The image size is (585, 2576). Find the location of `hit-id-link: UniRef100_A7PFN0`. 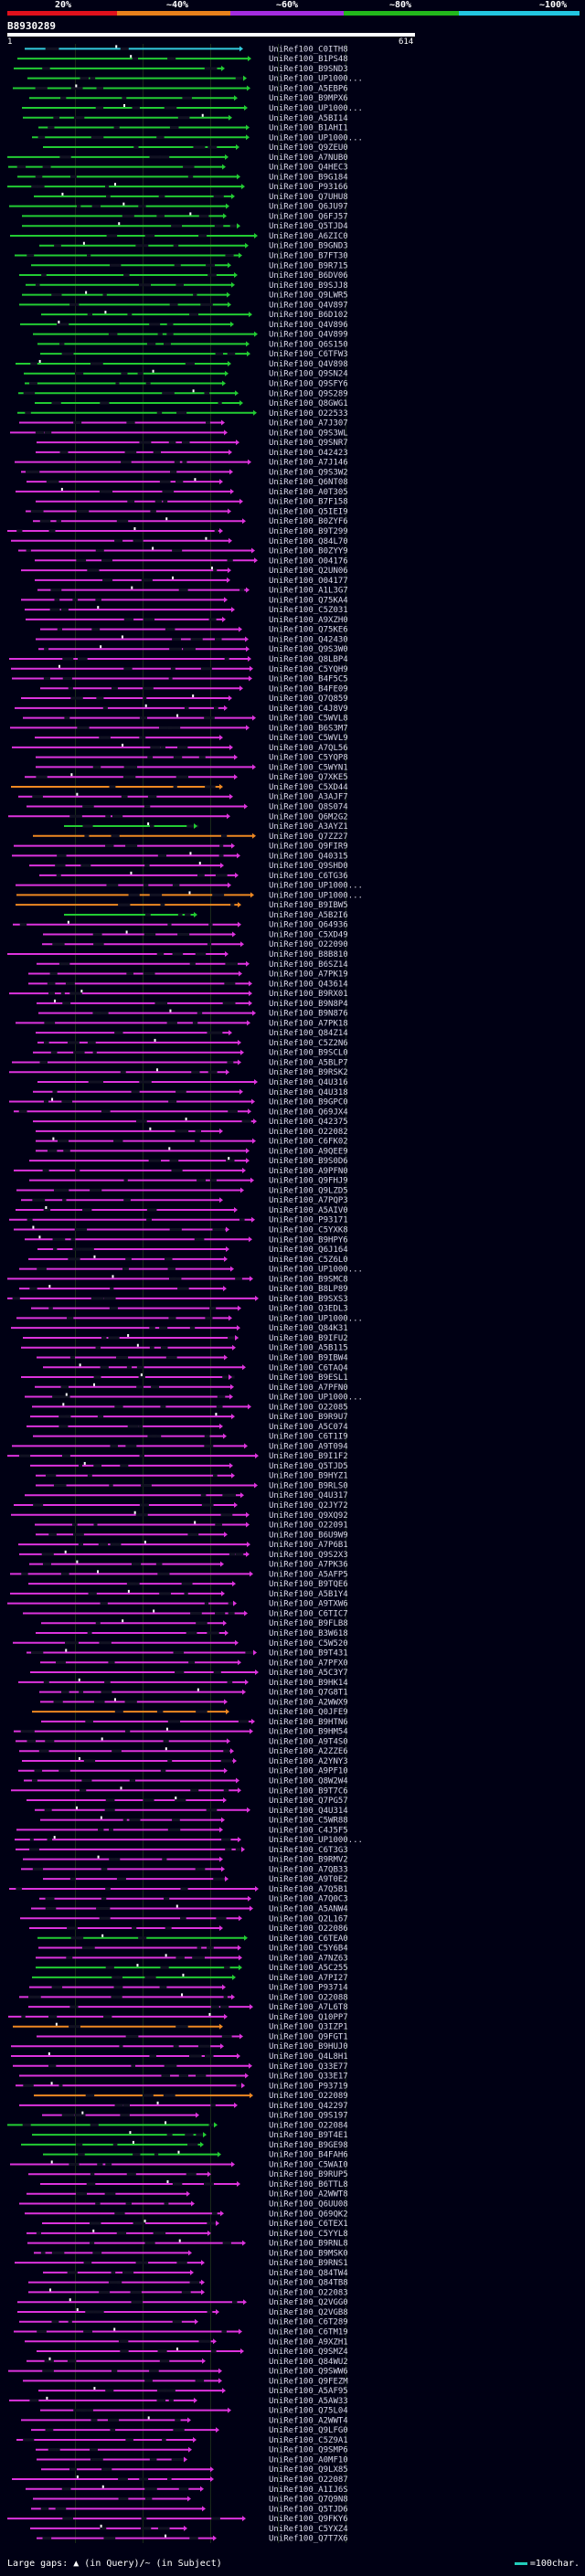

hit-id-link: UniRef100_A7PFN0 is located at coordinates (309, 1388).